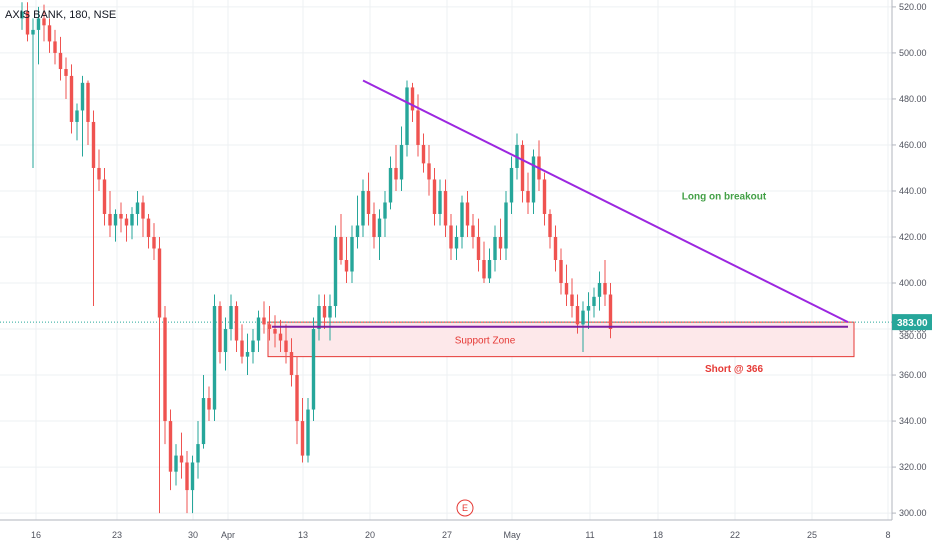 This screenshot has width=932, height=550. I want to click on symbol-title: AXIS BANK, 180, NSE, so click(61, 15).